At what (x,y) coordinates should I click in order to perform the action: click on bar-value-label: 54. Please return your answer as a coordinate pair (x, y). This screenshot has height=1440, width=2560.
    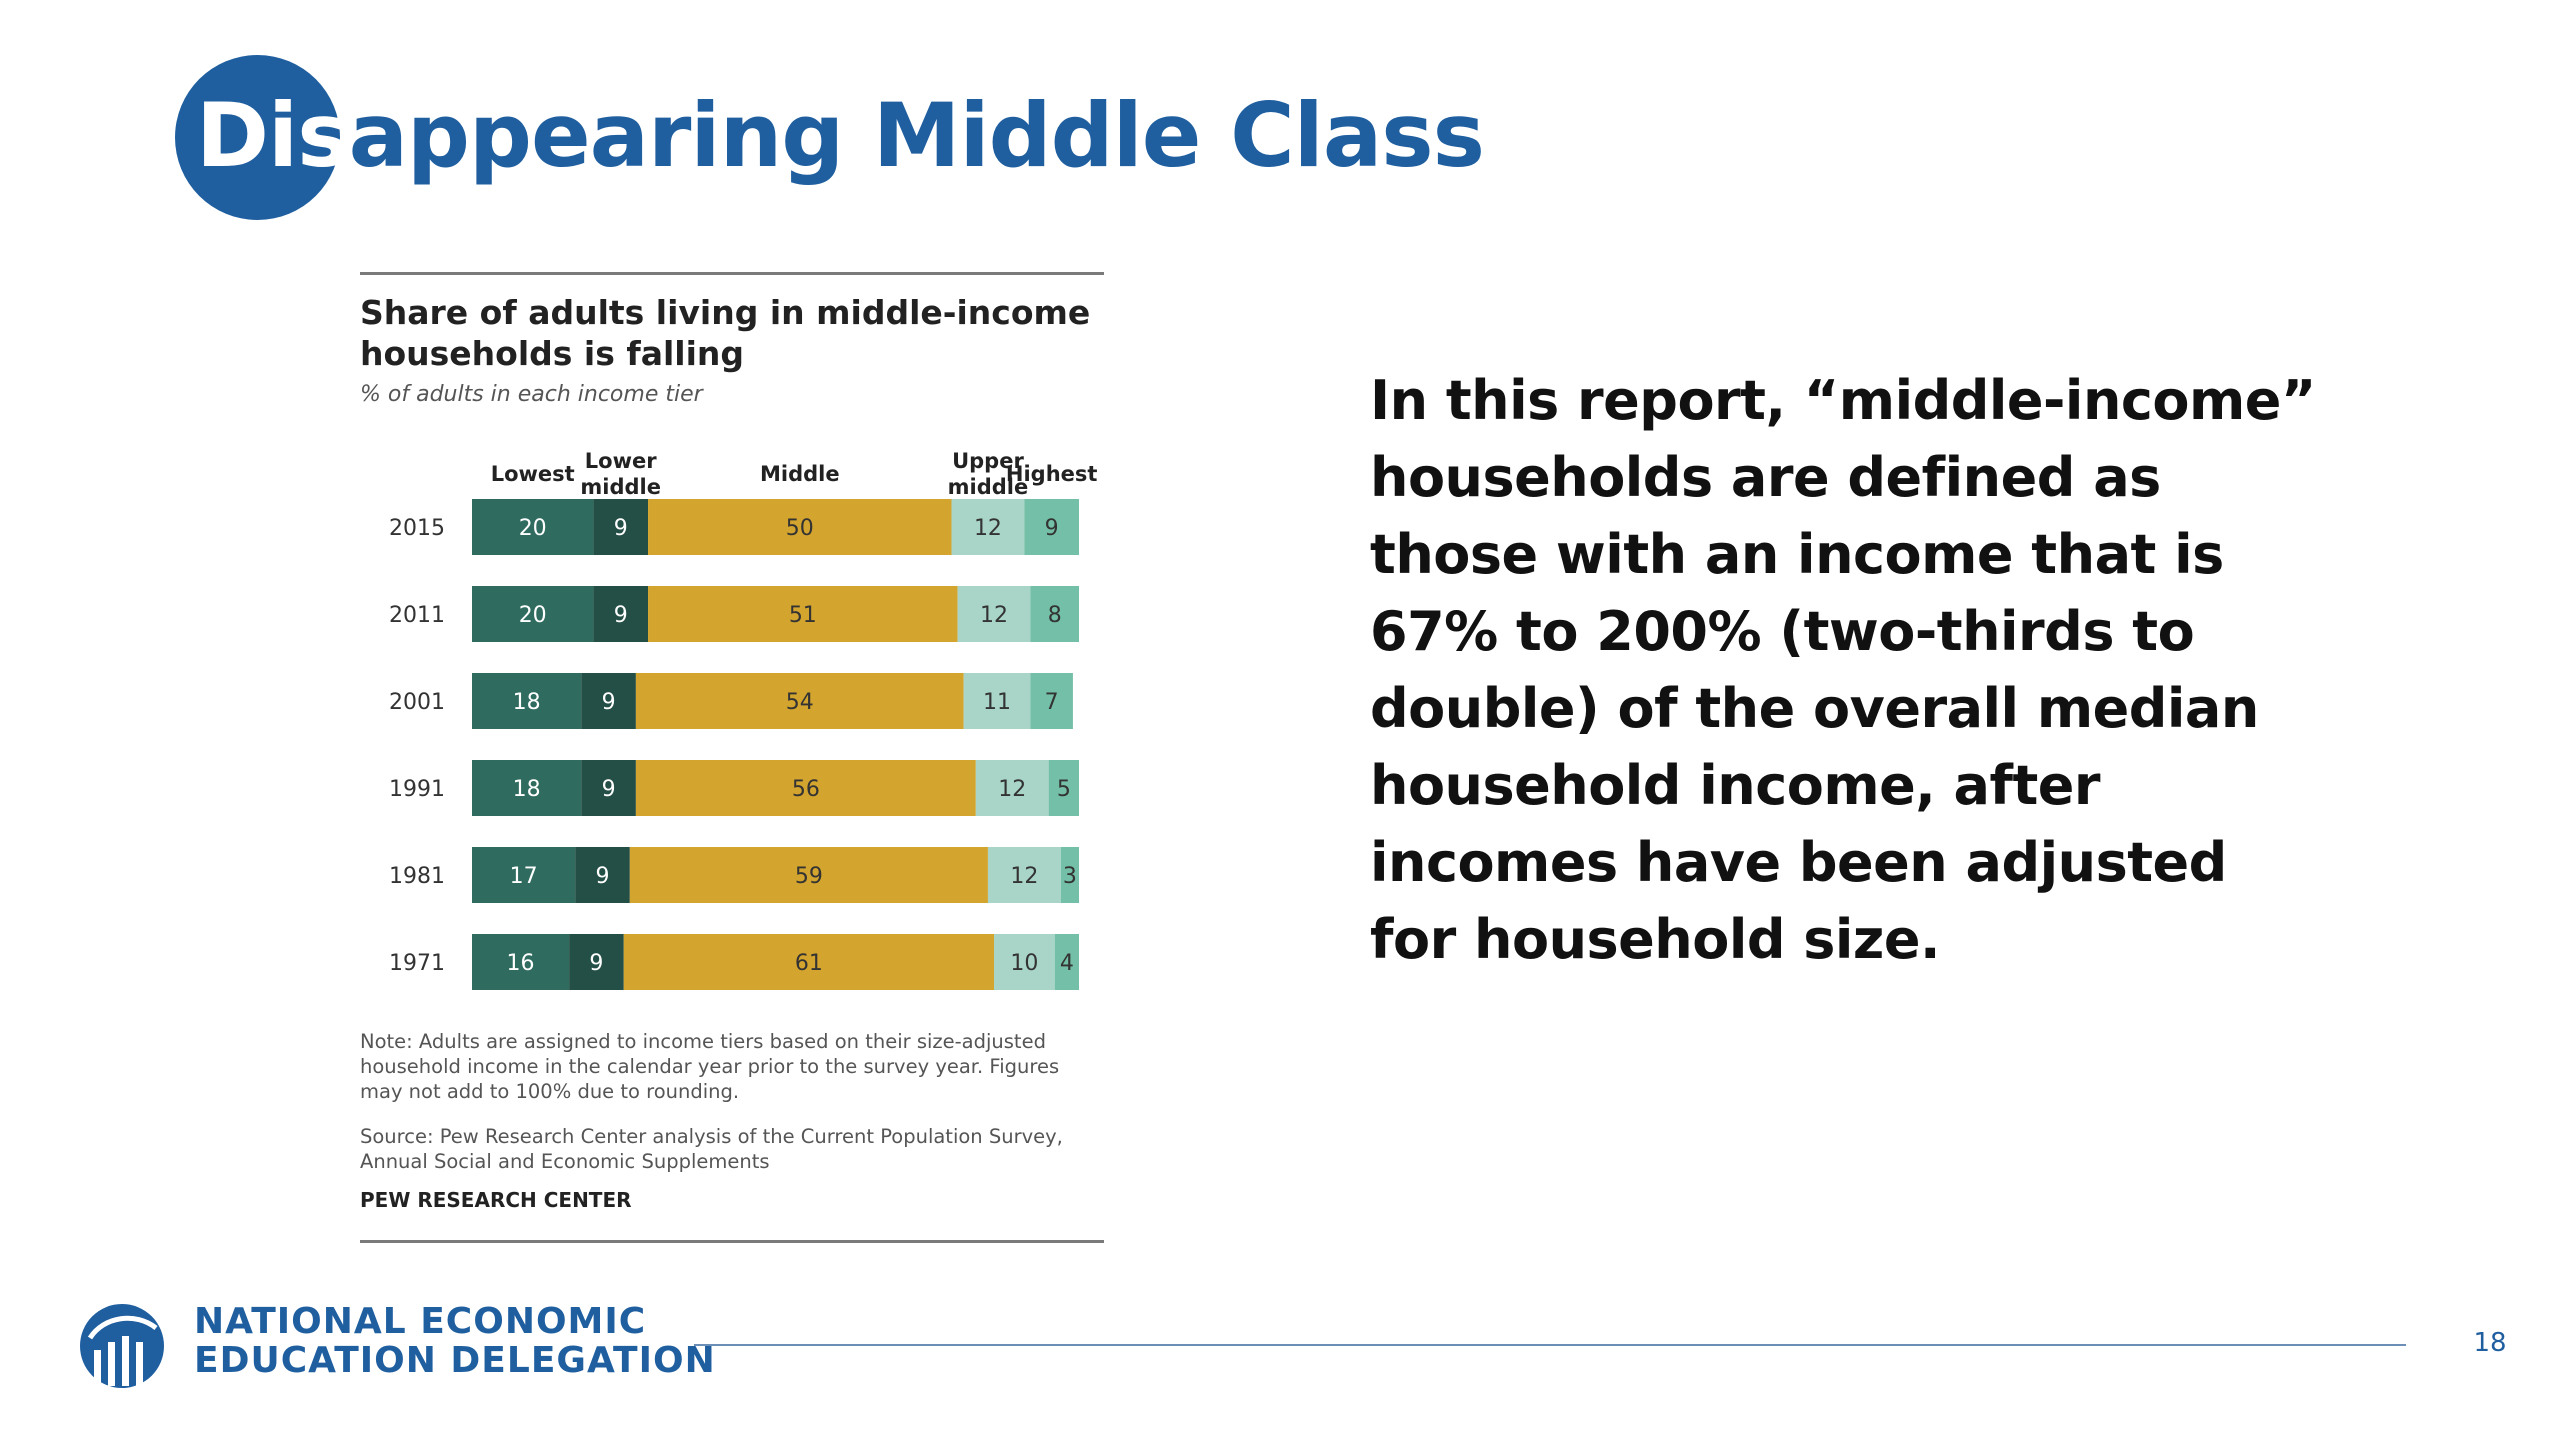
    Looking at the image, I should click on (800, 702).